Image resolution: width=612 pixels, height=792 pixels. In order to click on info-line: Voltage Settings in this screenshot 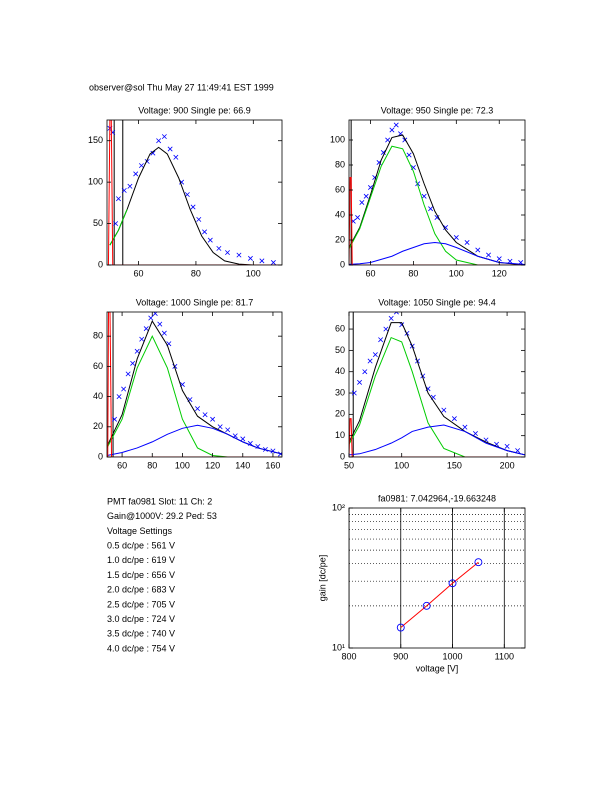, I will do `click(140, 531)`.